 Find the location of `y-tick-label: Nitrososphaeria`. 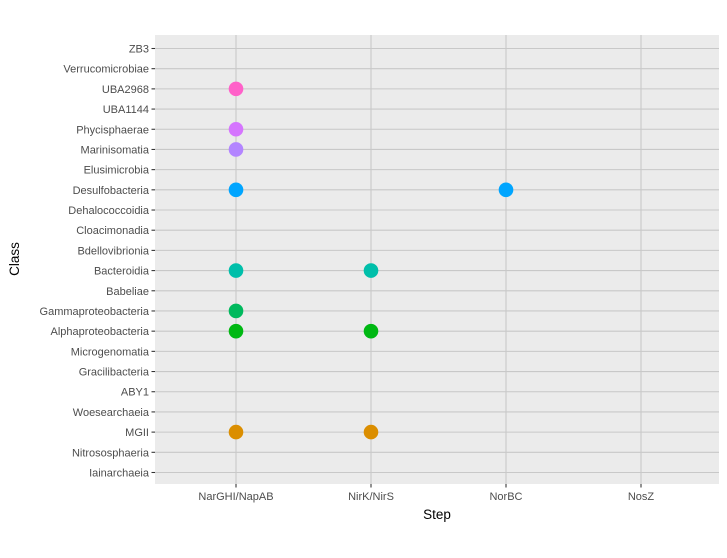

y-tick-label: Nitrososphaeria is located at coordinates (111, 453).